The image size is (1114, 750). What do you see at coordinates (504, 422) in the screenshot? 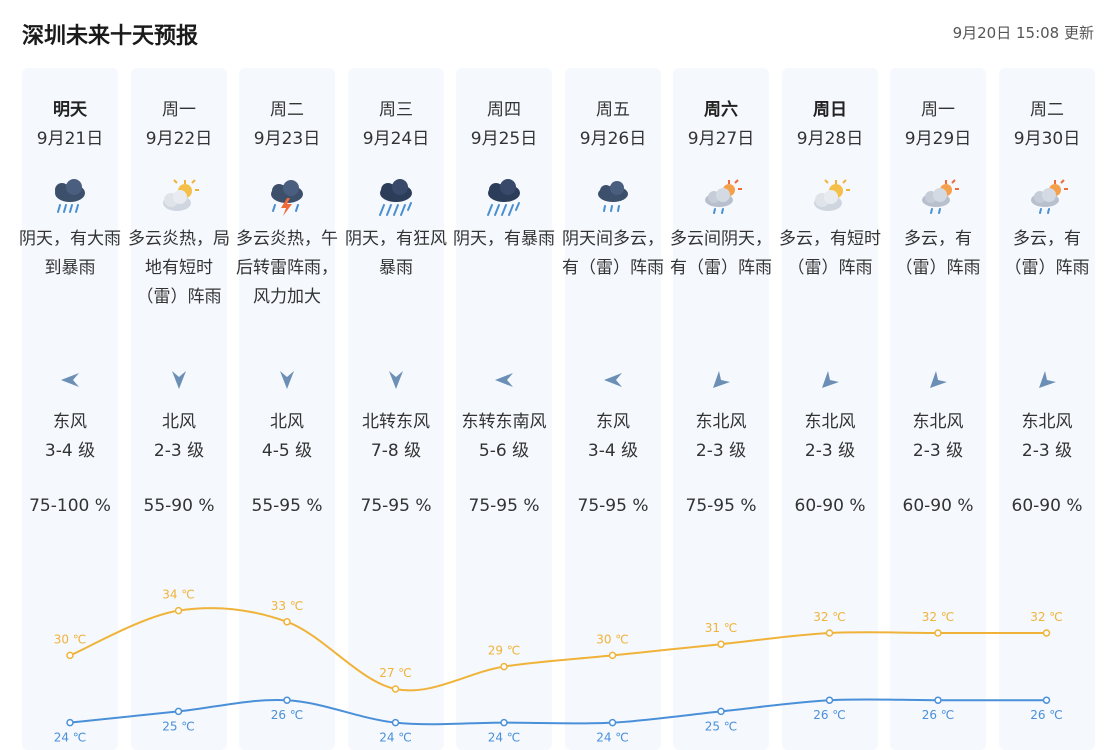
I see `wind-direction: 东转东南风` at bounding box center [504, 422].